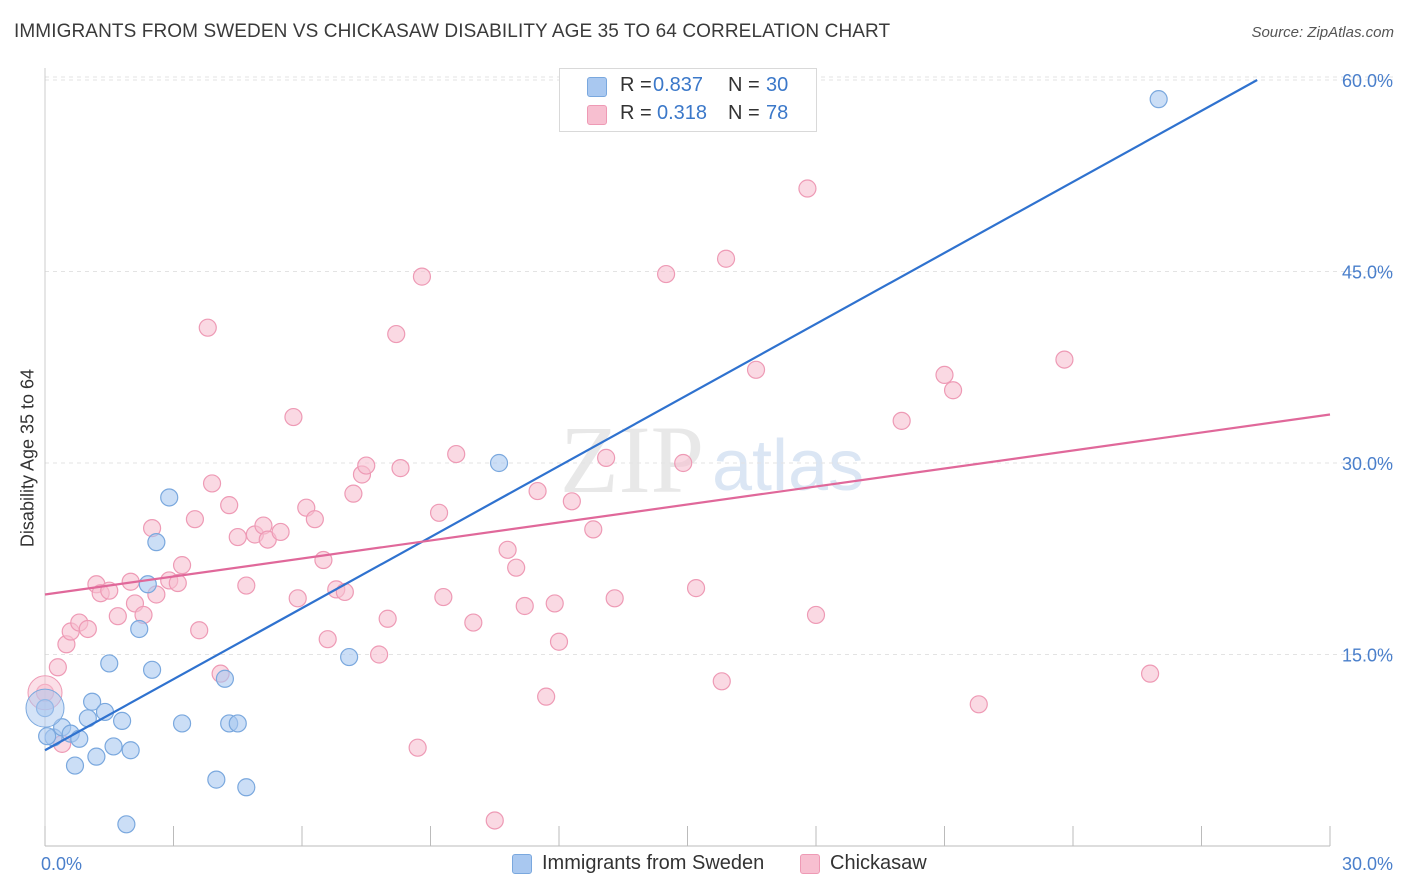  Describe the element at coordinates (1367, 864) in the screenshot. I see `x-tick-label: 30.0%` at that location.